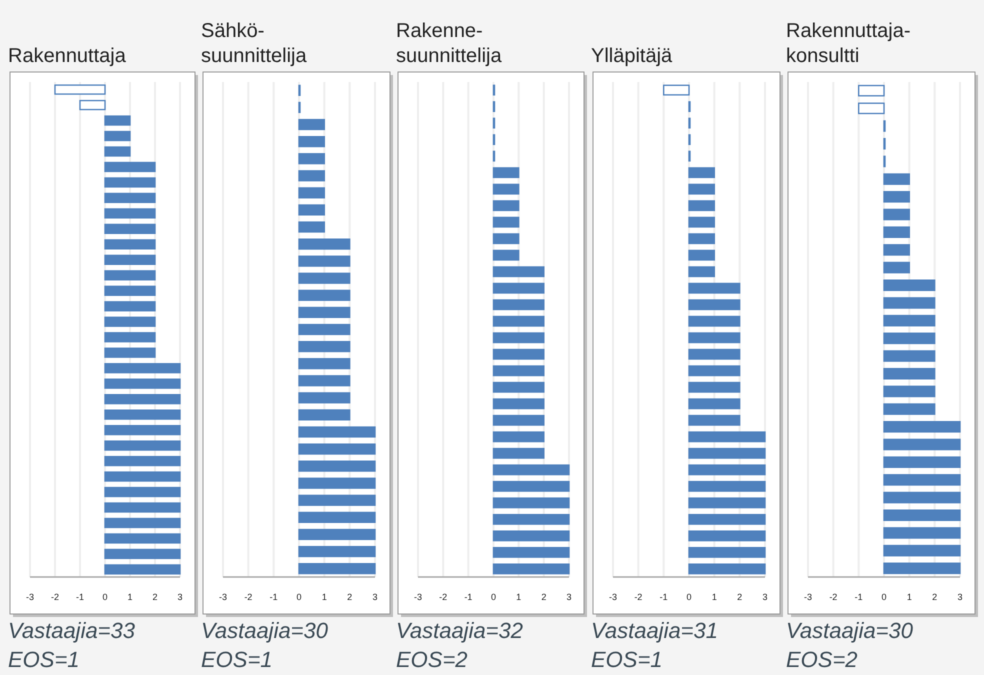 The width and height of the screenshot is (984, 675). Describe the element at coordinates (432, 659) in the screenshot. I see `text: EOS=2` at that location.